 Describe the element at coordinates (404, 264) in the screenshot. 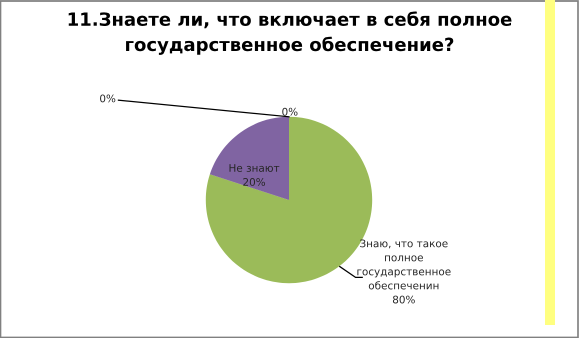

I see `slice-label: Знаю, что такое полное государственное обеспеченин` at that location.